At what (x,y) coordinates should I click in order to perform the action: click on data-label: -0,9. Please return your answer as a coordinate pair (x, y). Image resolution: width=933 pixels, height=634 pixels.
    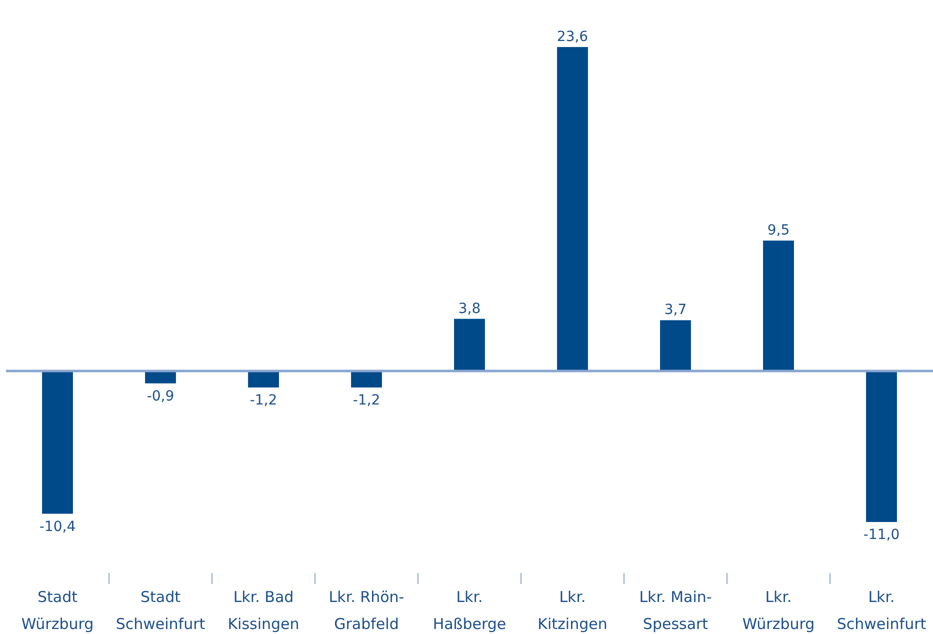
    Looking at the image, I should click on (160, 396).